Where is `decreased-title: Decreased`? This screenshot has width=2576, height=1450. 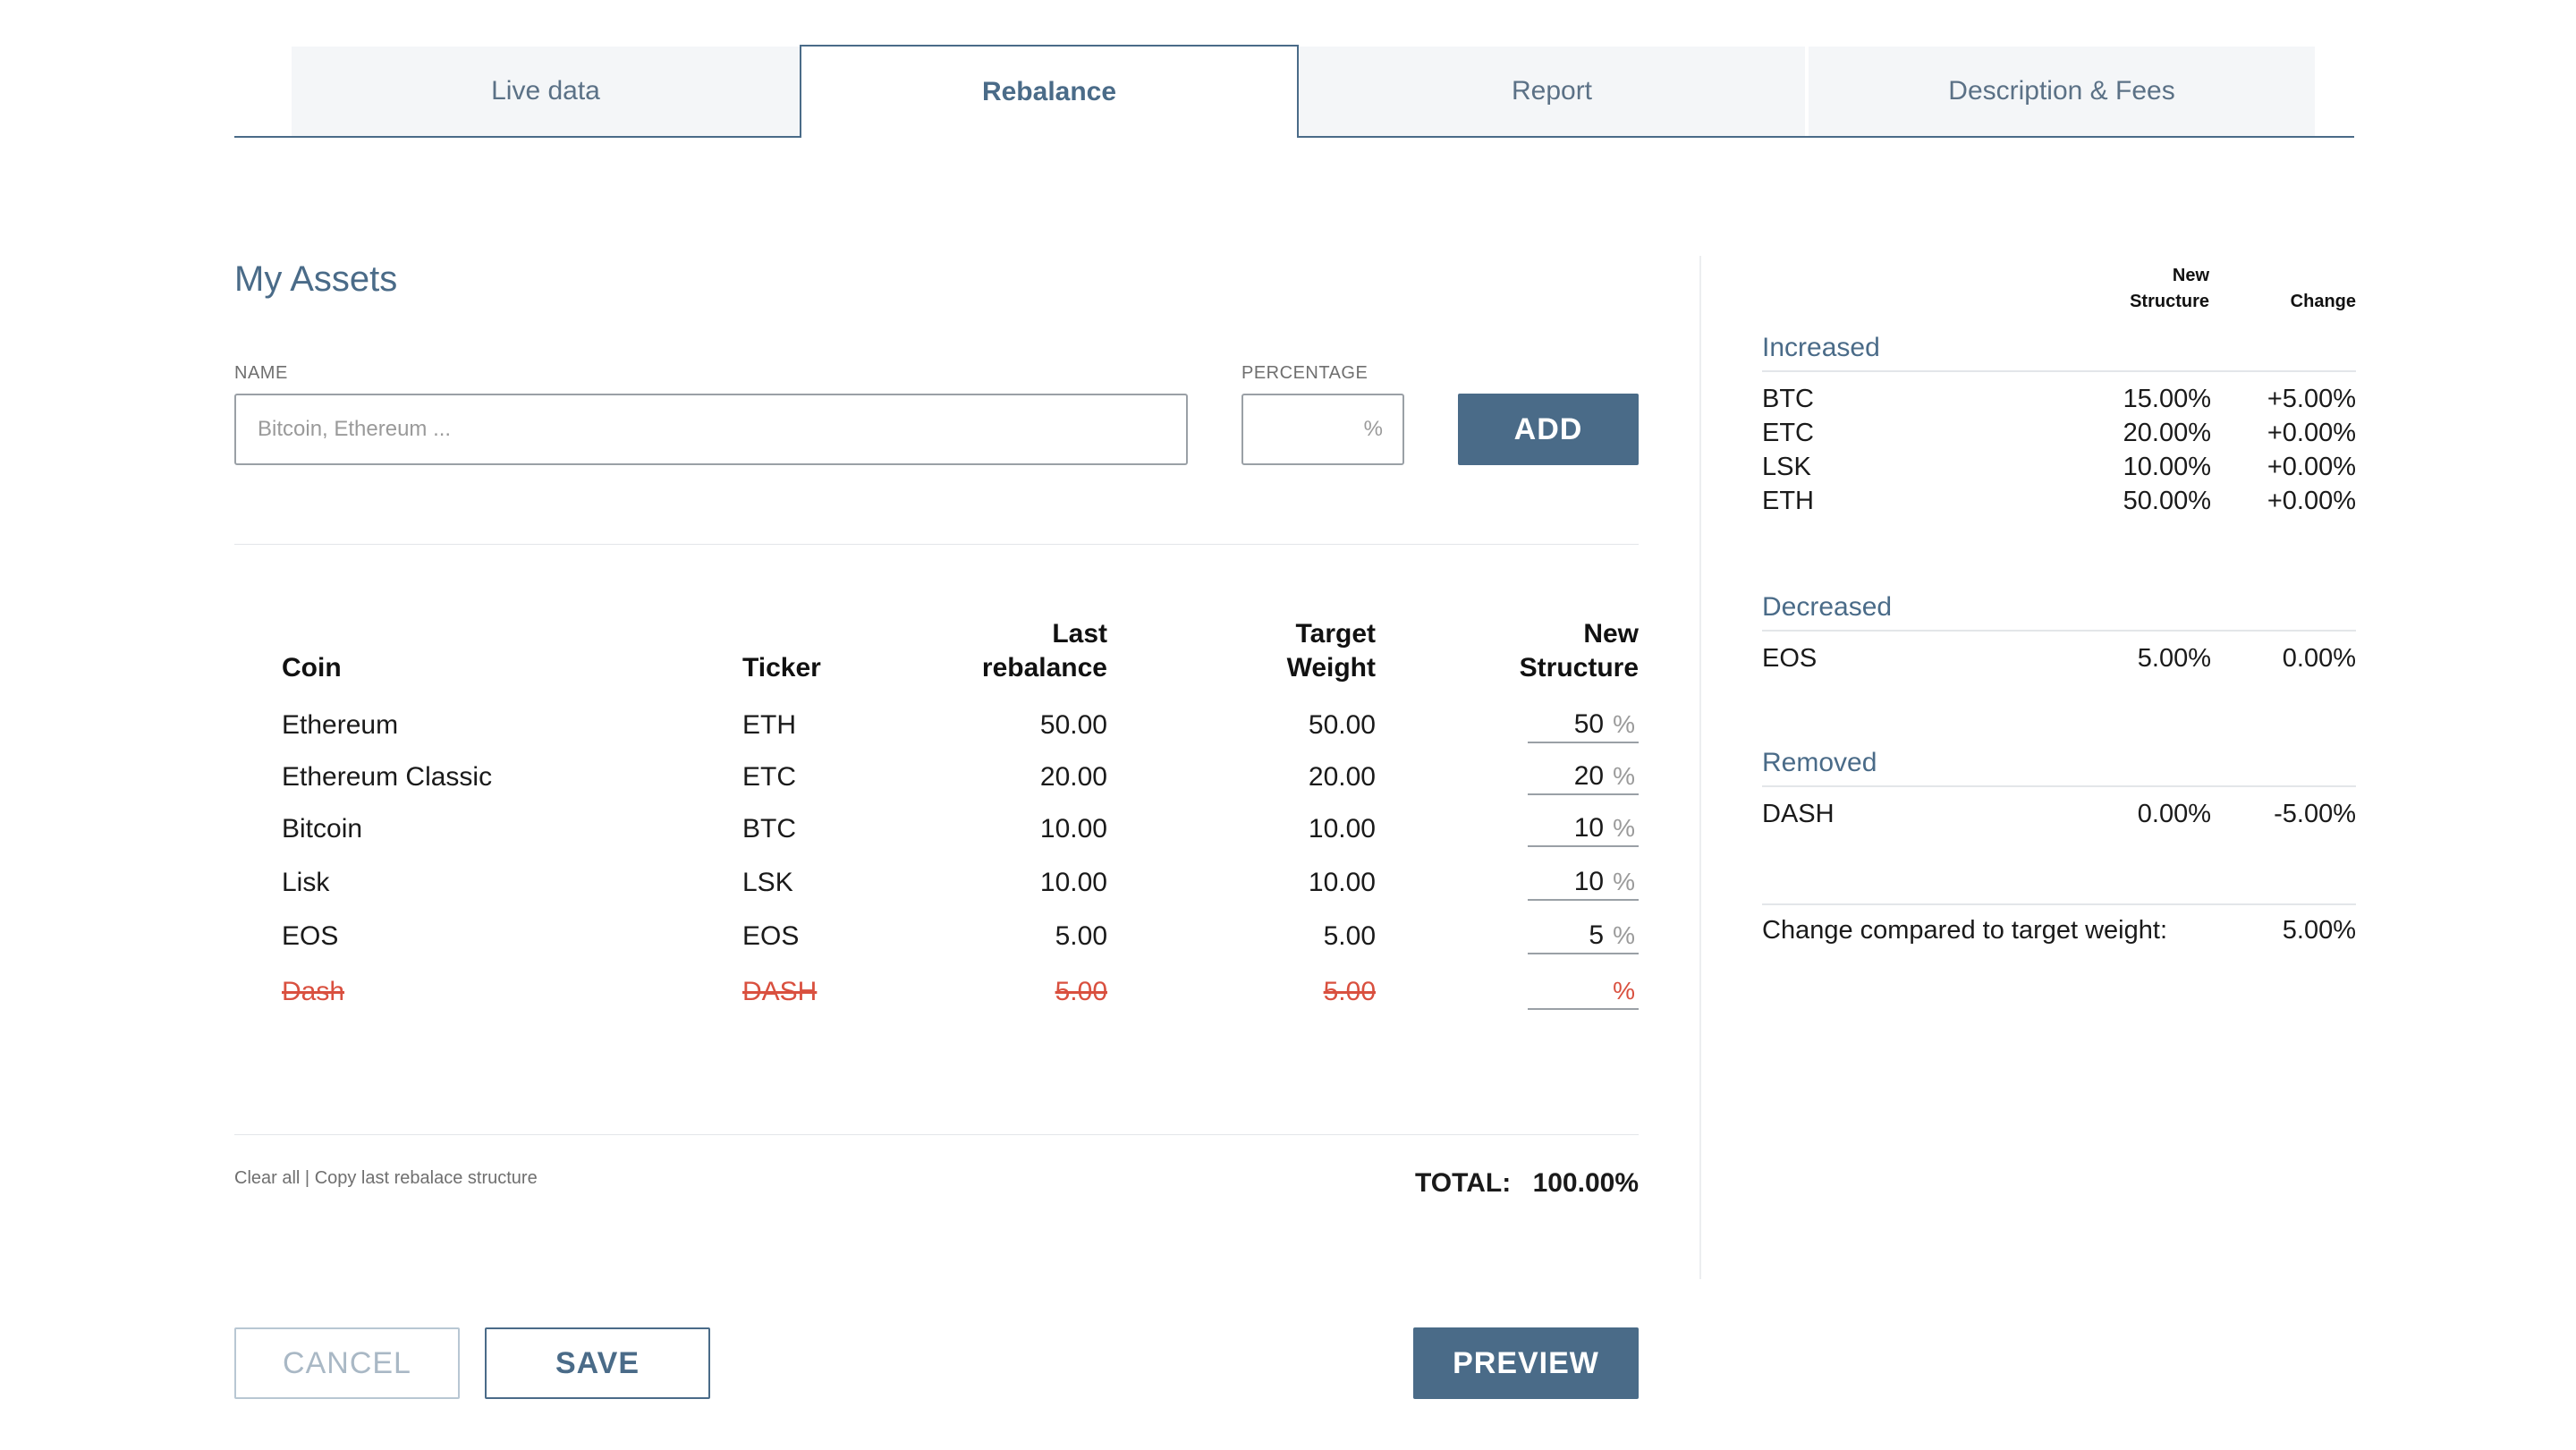
decreased-title: Decreased is located at coordinates (1827, 607).